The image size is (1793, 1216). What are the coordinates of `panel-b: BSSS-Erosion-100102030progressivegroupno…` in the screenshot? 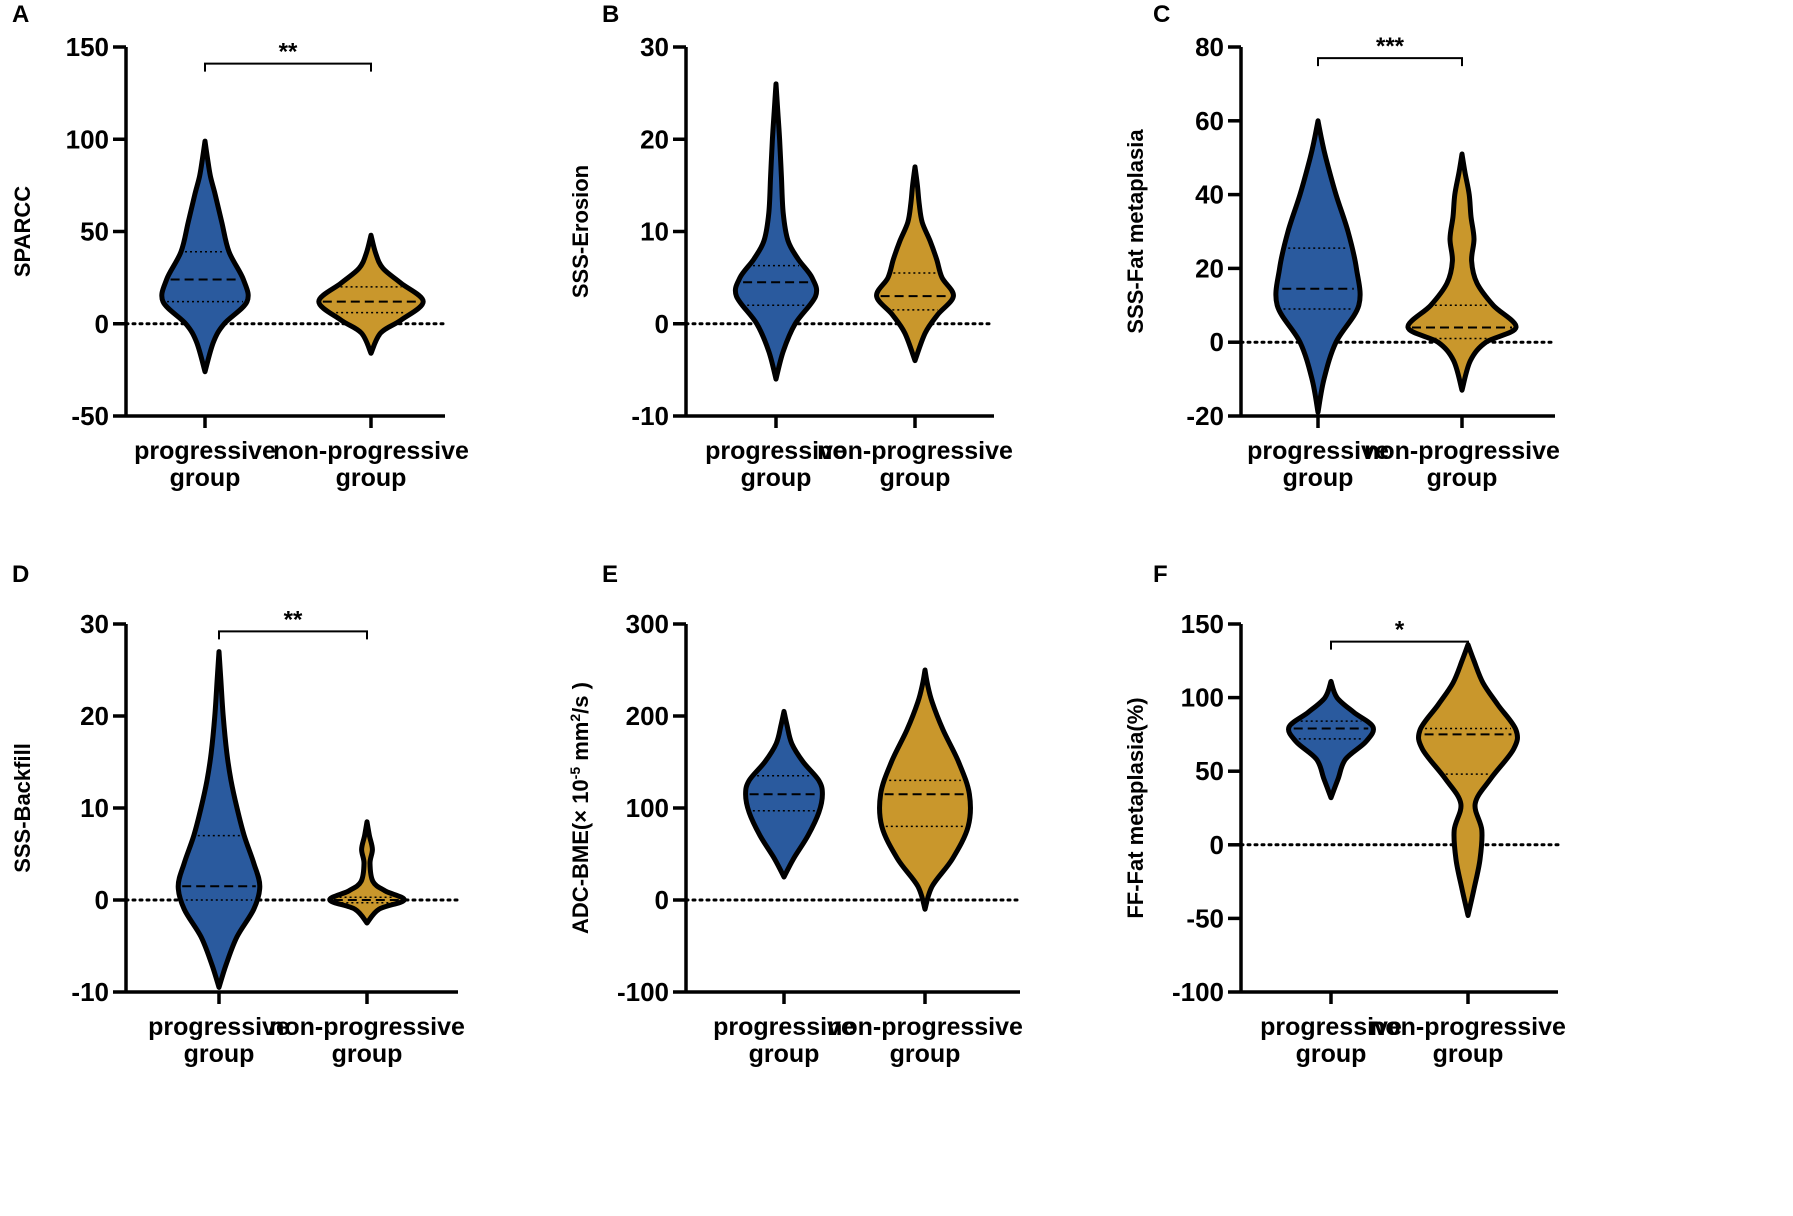 It's located at (790, 246).